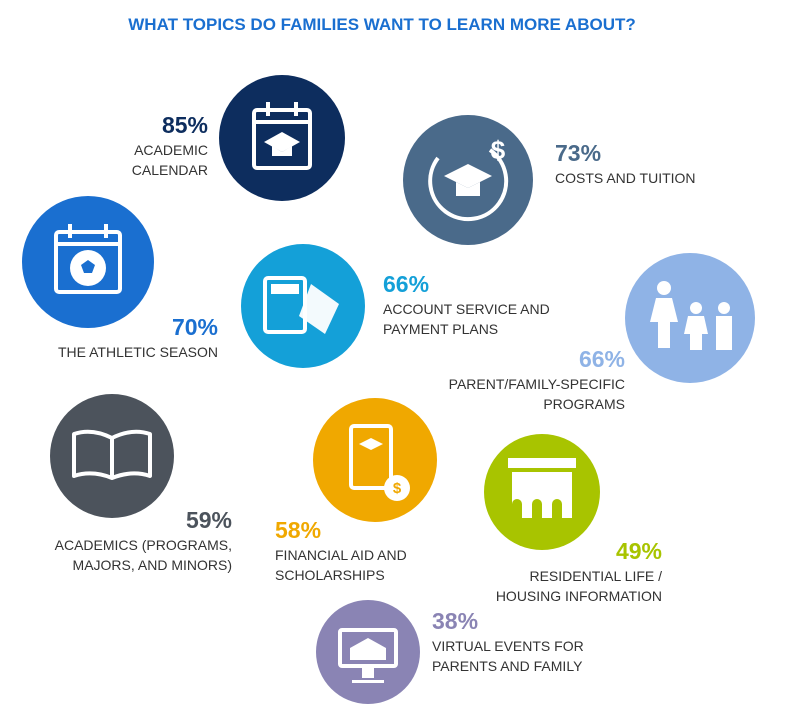  I want to click on topic-percent: 49%, so click(639, 551).